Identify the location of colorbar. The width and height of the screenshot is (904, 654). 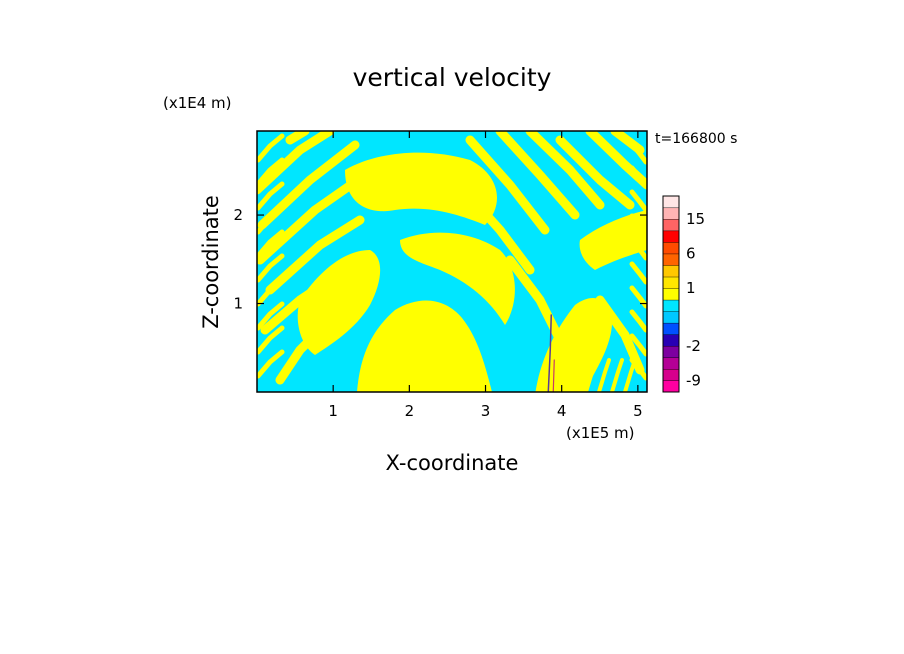
(671, 294).